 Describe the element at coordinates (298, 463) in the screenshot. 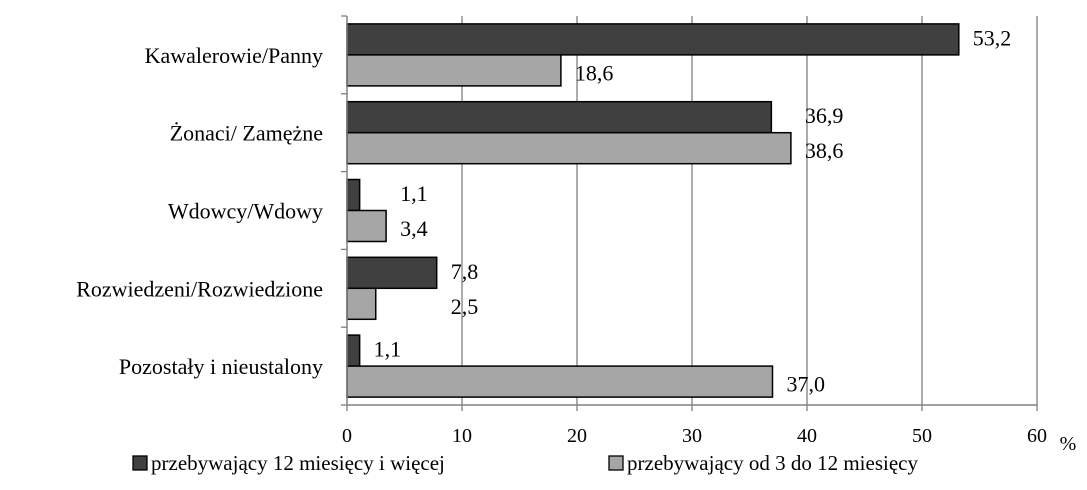

I see `legend-label: przebywający 12 miesięcy i więcej` at that location.